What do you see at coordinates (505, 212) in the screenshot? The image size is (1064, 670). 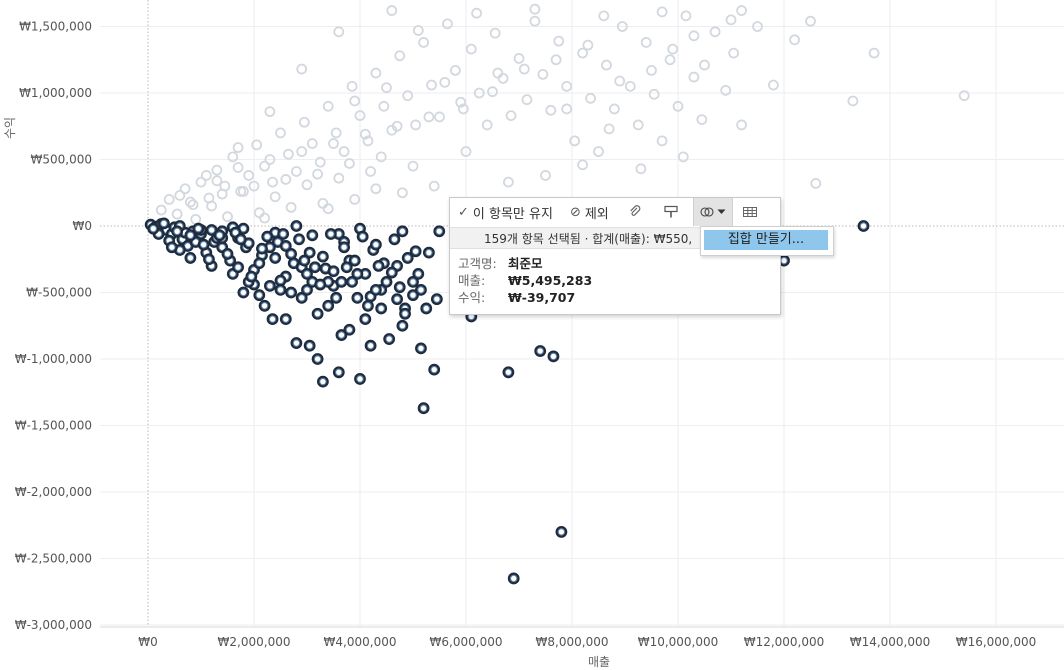 I see `keep-only-button: ✓ 이 항목만 유지` at bounding box center [505, 212].